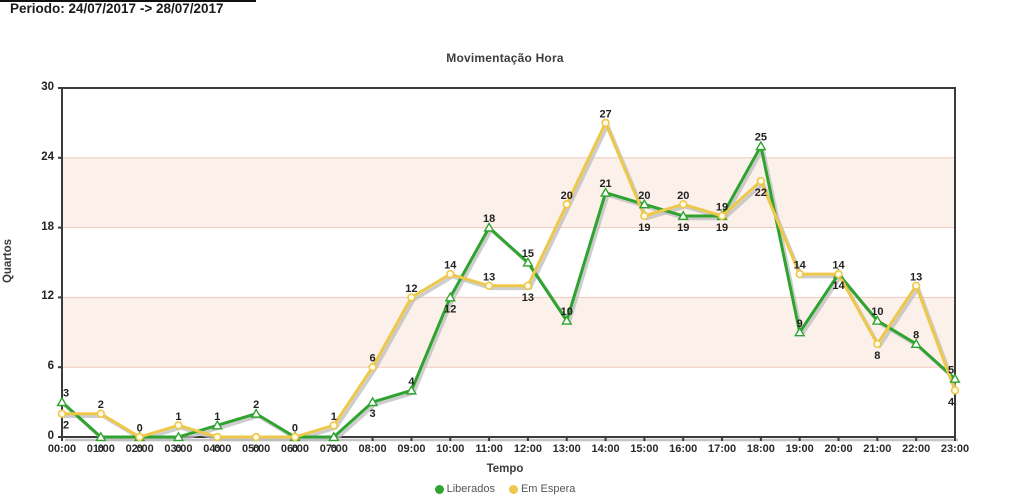 The image size is (1010, 497). Describe the element at coordinates (450, 449) in the screenshot. I see `x-tick-label: 10:00` at that location.